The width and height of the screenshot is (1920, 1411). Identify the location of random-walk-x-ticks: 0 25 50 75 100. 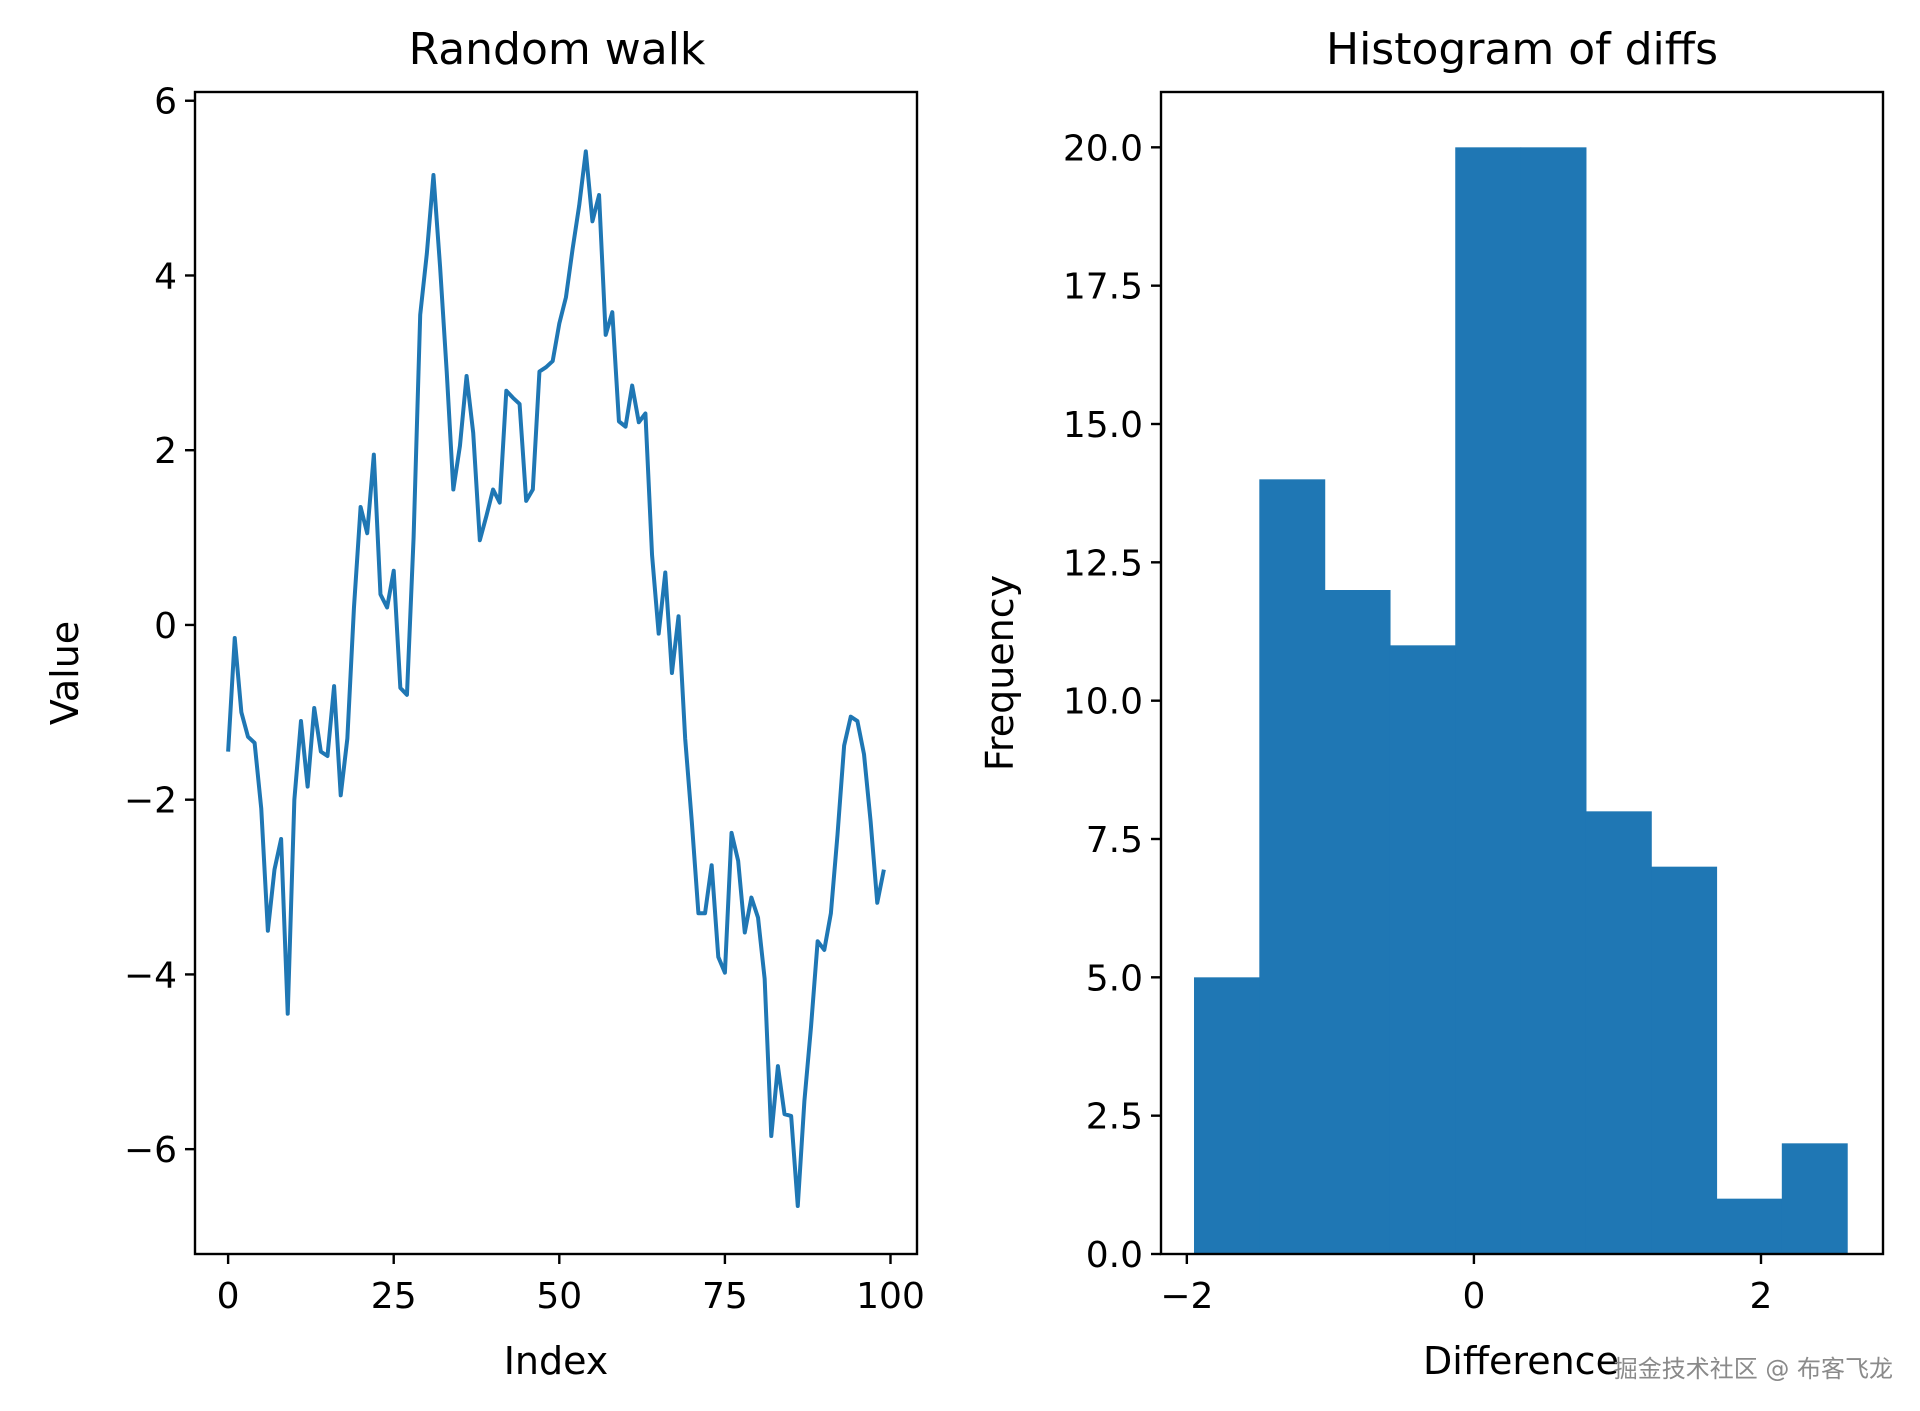
(571, 1285).